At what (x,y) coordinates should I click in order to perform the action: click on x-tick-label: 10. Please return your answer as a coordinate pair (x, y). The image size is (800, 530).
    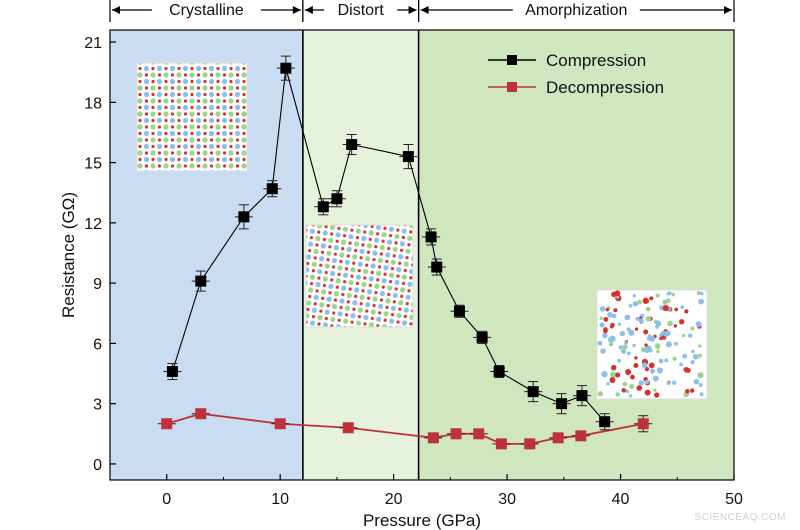
    Looking at the image, I should click on (280, 499).